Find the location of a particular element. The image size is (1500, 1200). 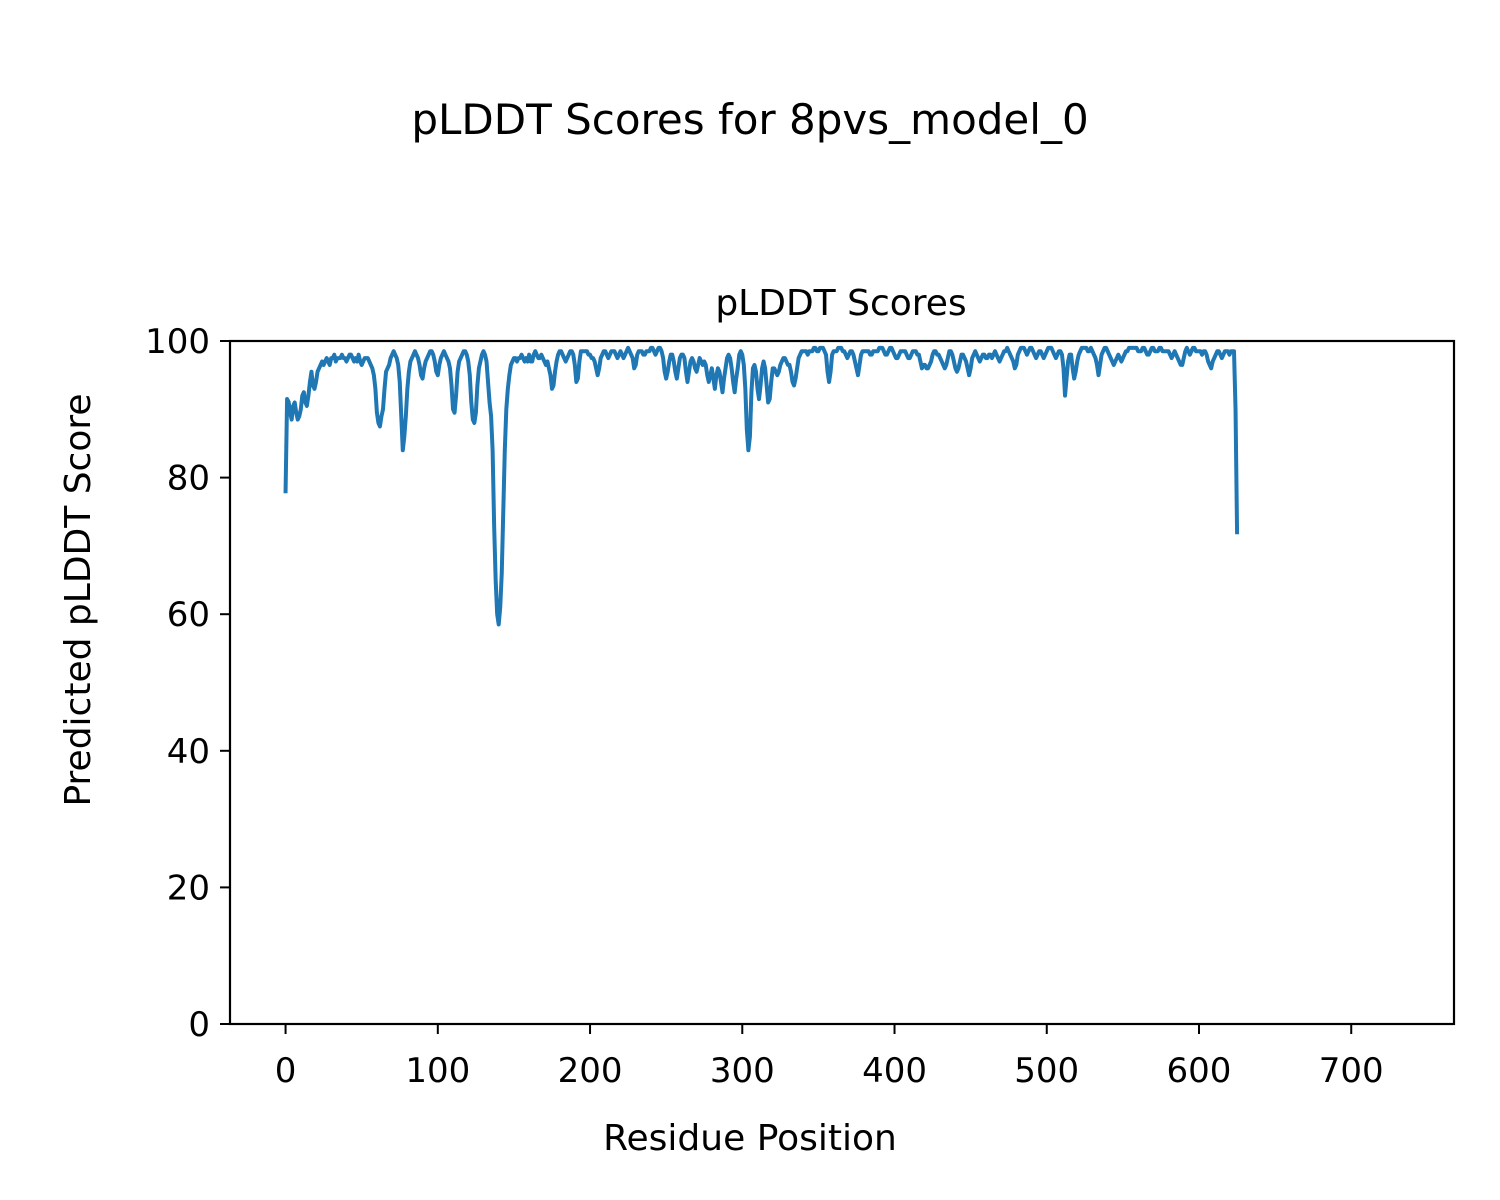

chart-title: pLDDT Scores is located at coordinates (840, 303).